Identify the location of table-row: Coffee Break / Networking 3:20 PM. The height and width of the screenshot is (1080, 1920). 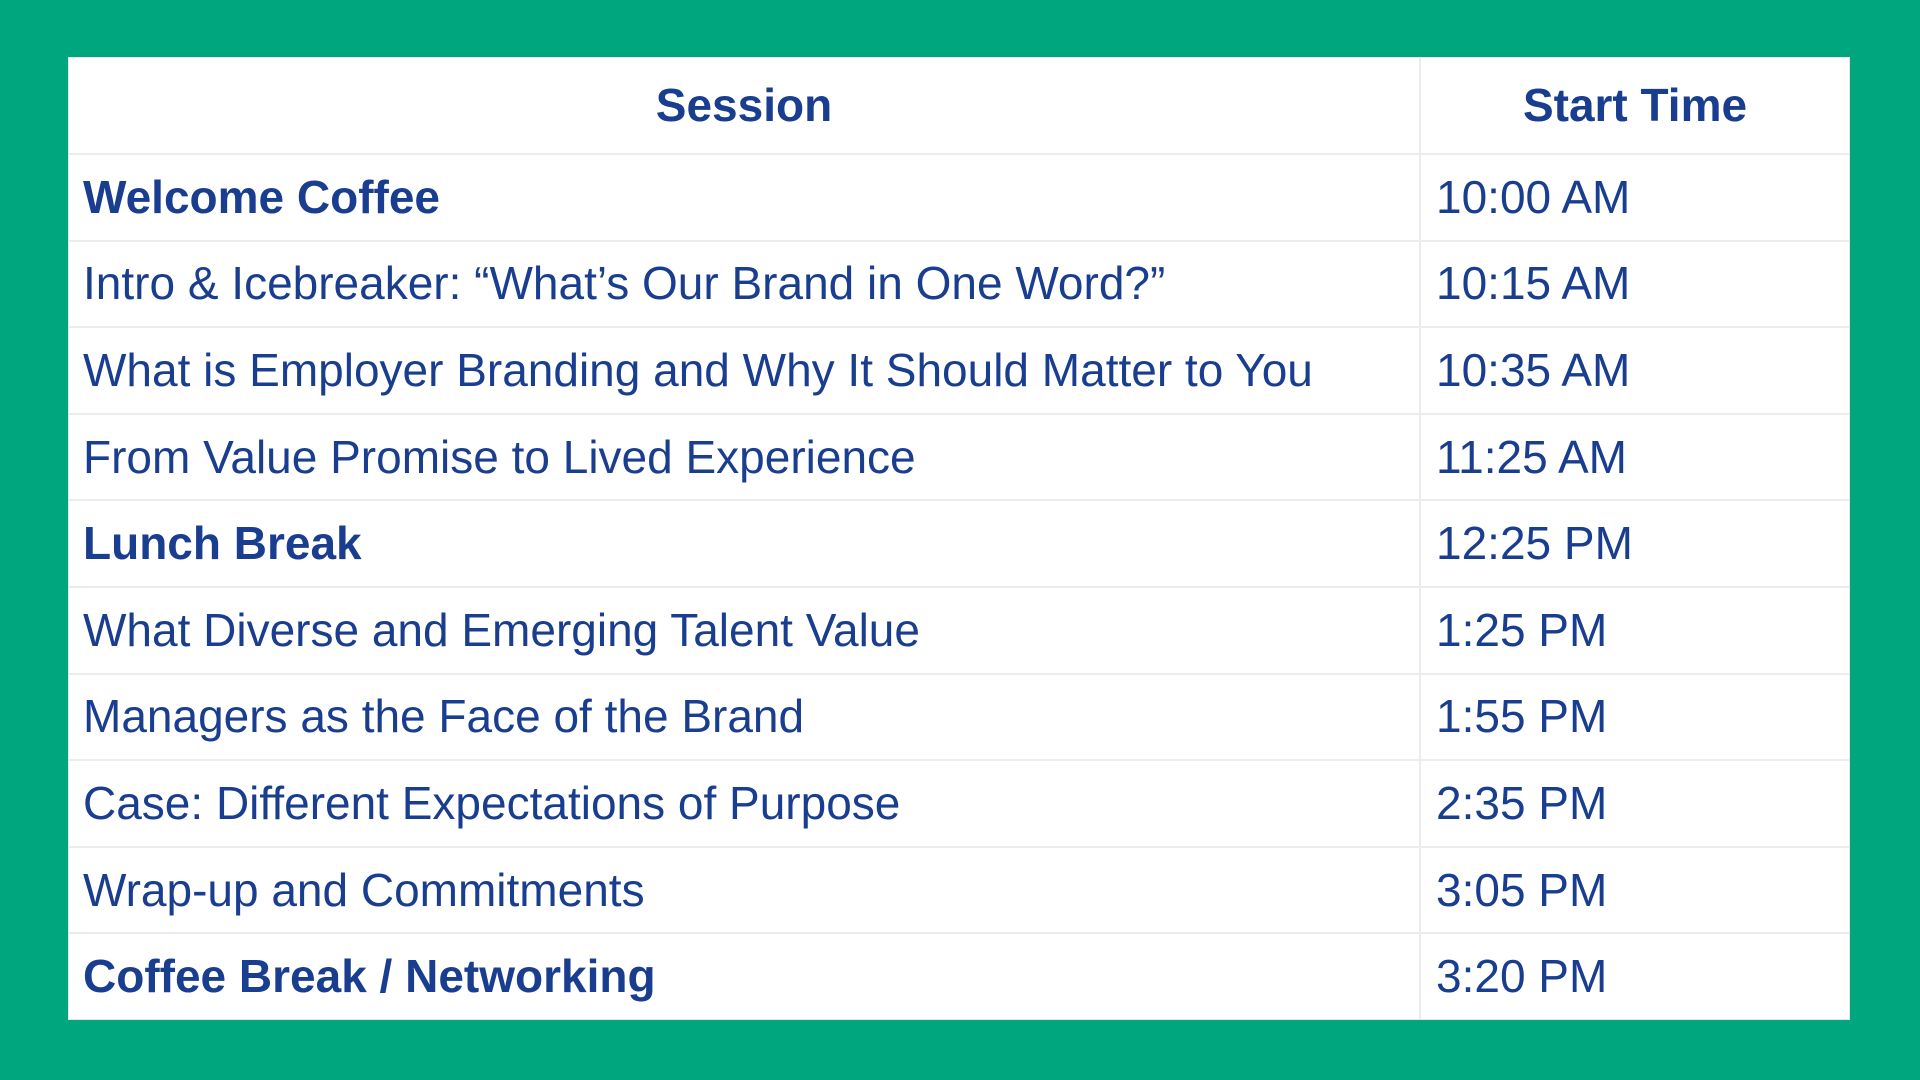
(959, 975).